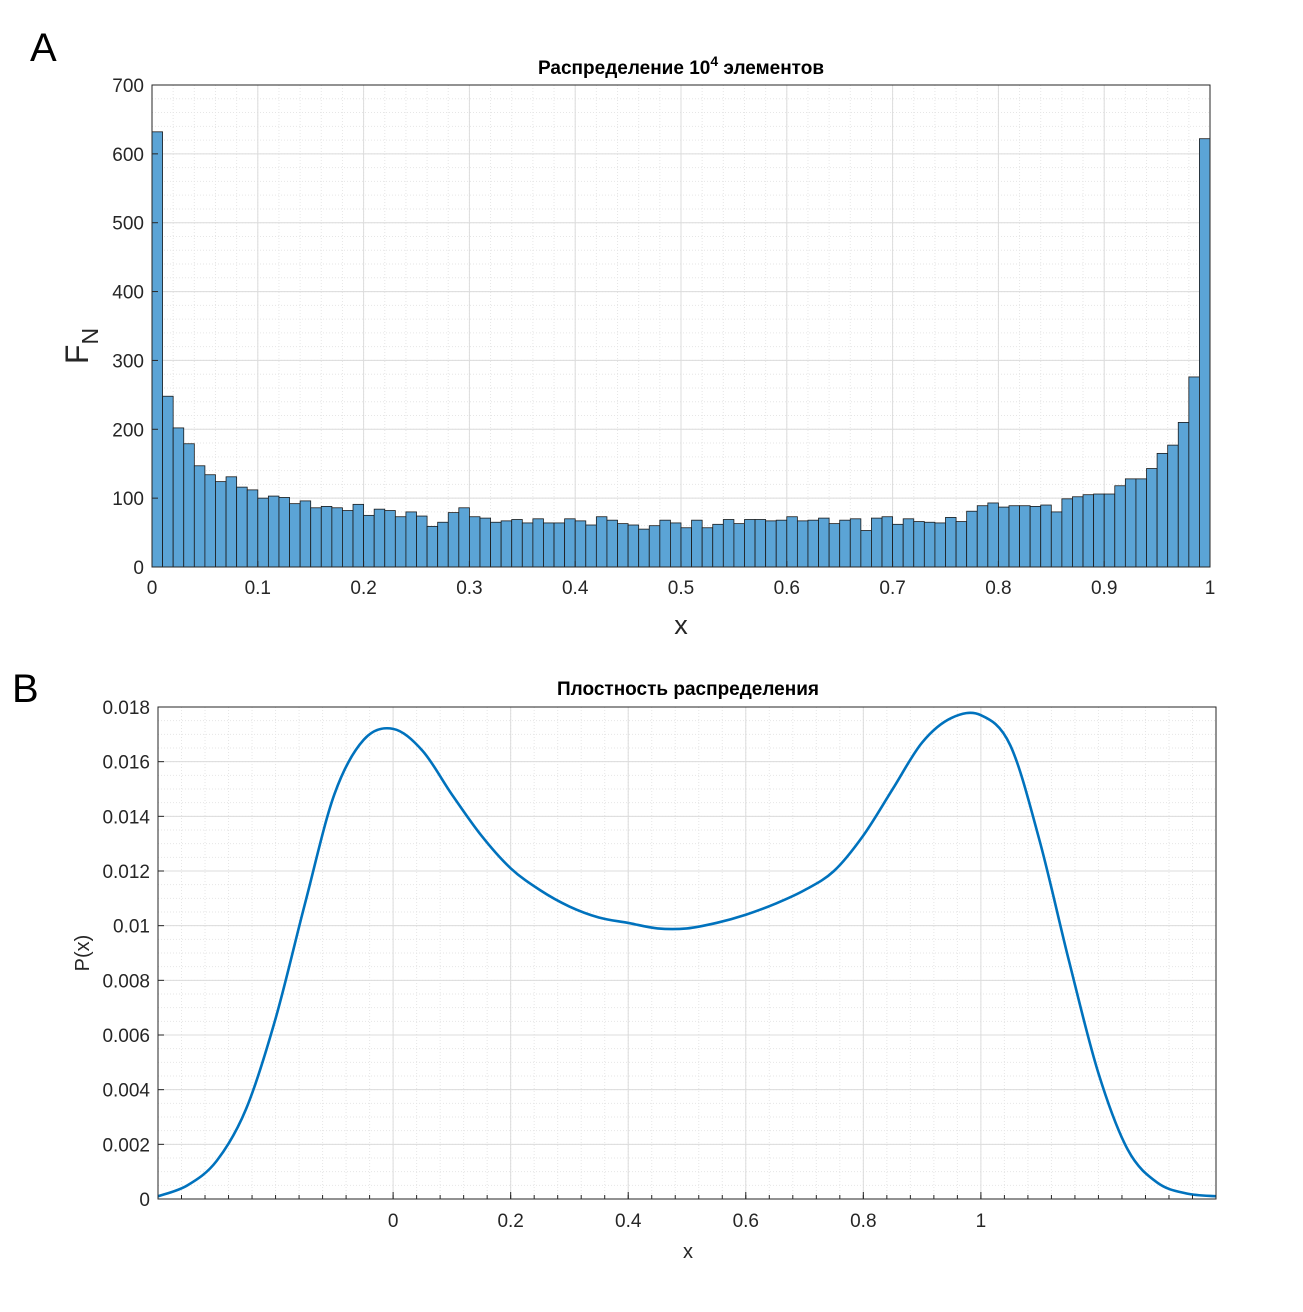  What do you see at coordinates (787, 588) in the screenshot?
I see `histogram-xtick-label: 0.6` at bounding box center [787, 588].